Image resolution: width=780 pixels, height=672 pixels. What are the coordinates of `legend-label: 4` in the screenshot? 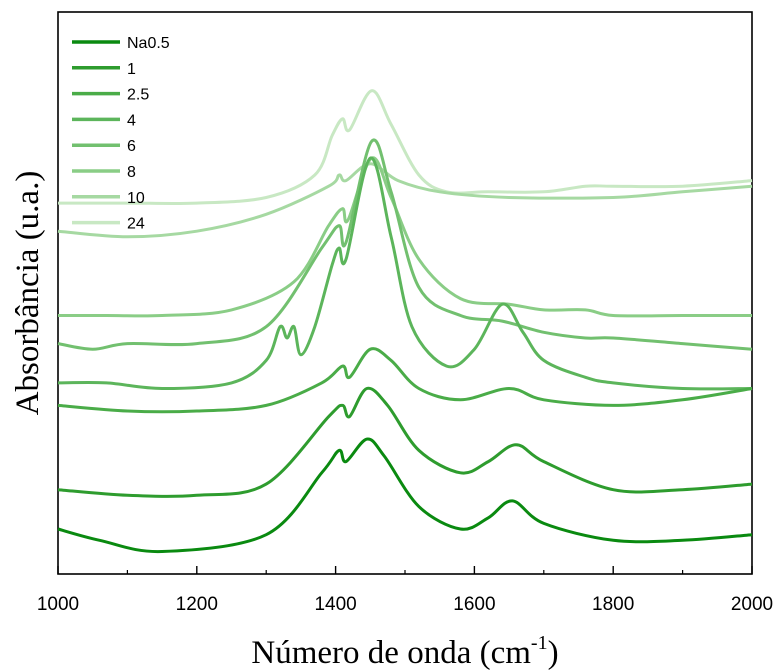 It's located at (131, 120).